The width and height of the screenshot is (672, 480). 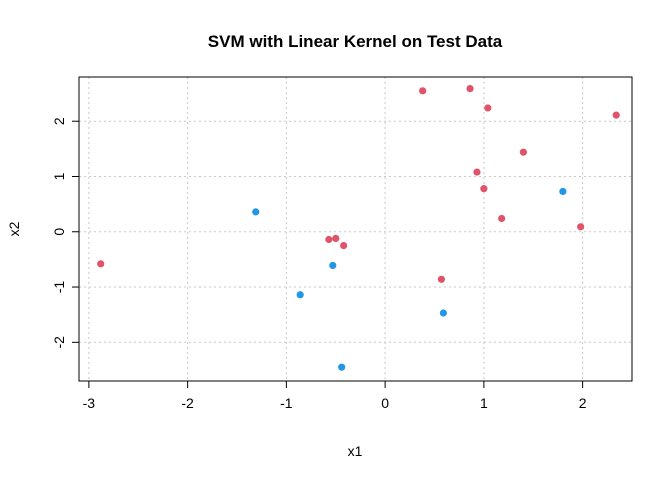 I want to click on y-tick-label: 1, so click(x=59, y=176).